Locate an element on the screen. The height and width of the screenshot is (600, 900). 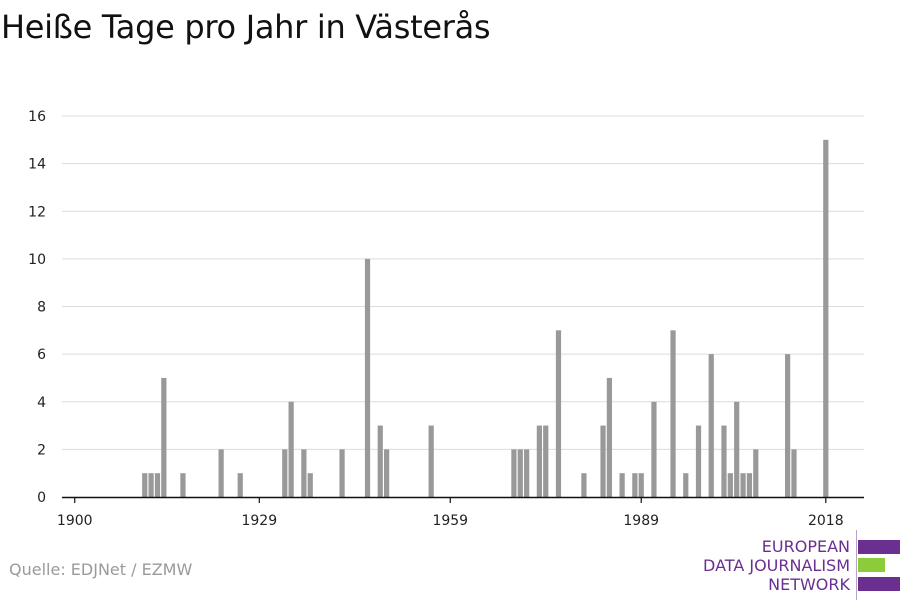
y-axis-tick-labels: 0 2 4 6 8 10 12 14 16 is located at coordinates (37, 307).